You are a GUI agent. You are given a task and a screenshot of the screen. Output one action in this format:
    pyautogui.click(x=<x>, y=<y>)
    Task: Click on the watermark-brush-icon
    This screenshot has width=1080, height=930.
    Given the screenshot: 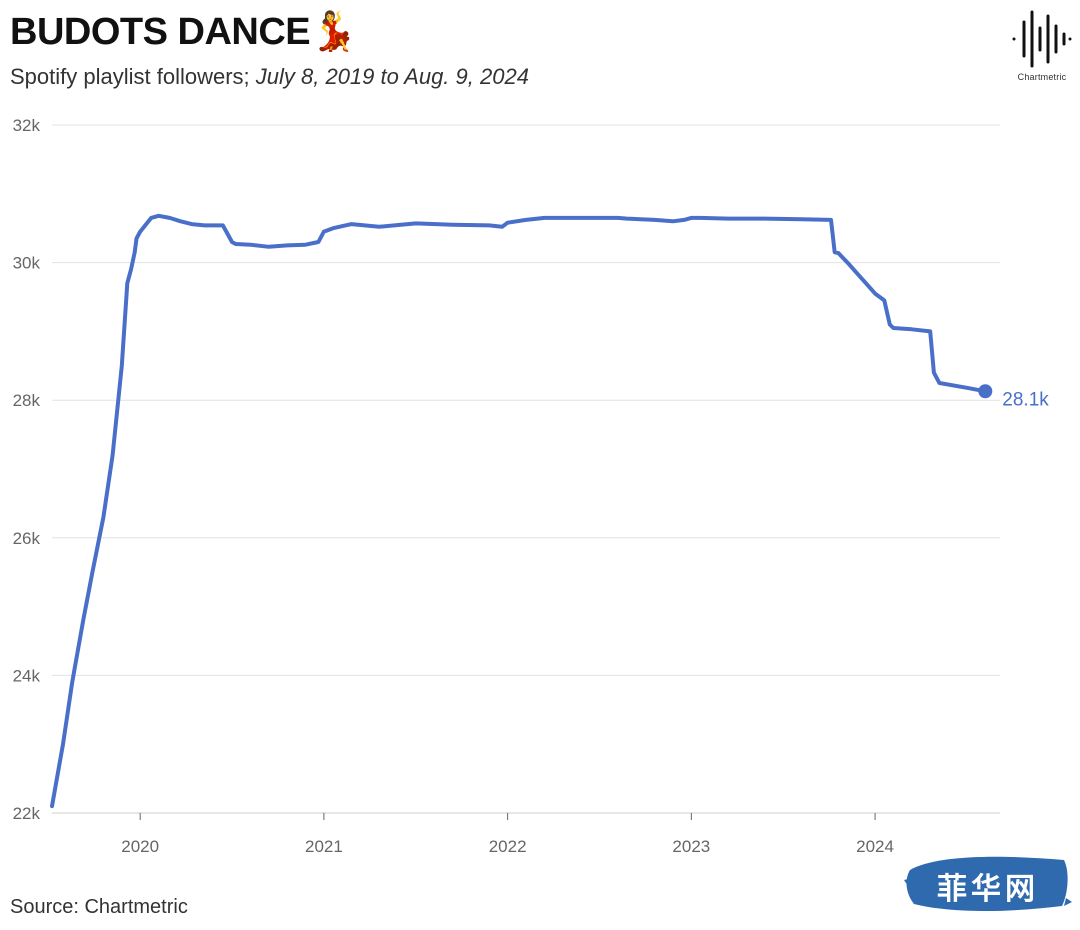 What is the action you would take?
    pyautogui.click(x=988, y=883)
    